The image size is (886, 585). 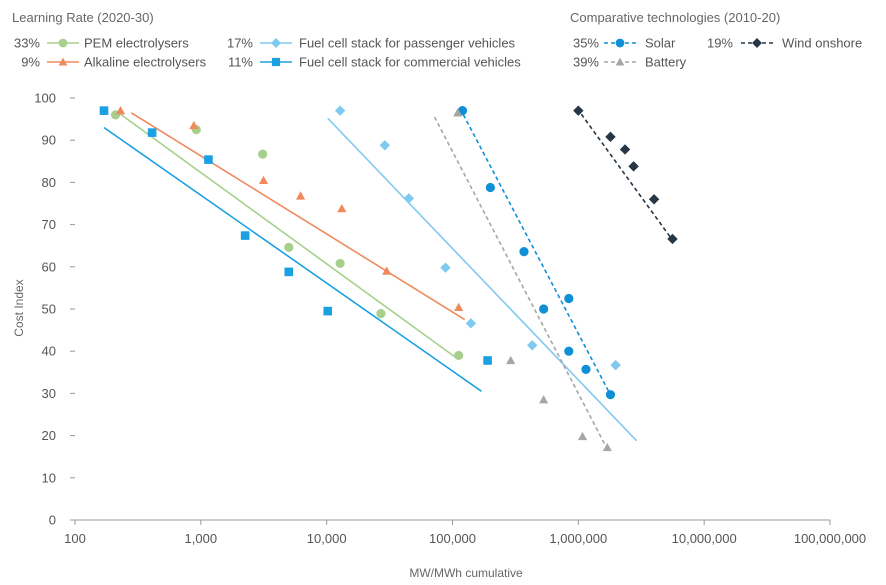 I want to click on x-tick-label: 100,000,000, so click(x=830, y=538).